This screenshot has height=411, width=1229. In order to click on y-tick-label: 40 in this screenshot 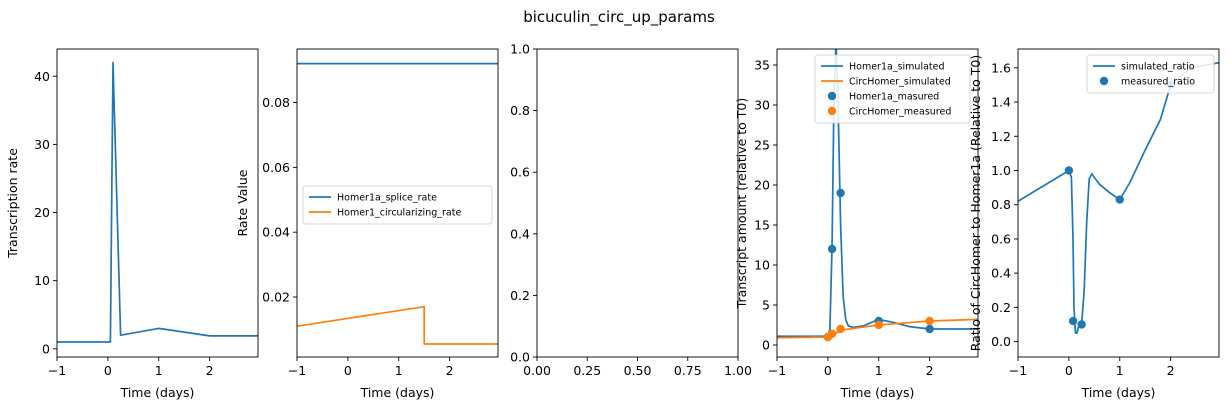, I will do `click(42, 76)`.